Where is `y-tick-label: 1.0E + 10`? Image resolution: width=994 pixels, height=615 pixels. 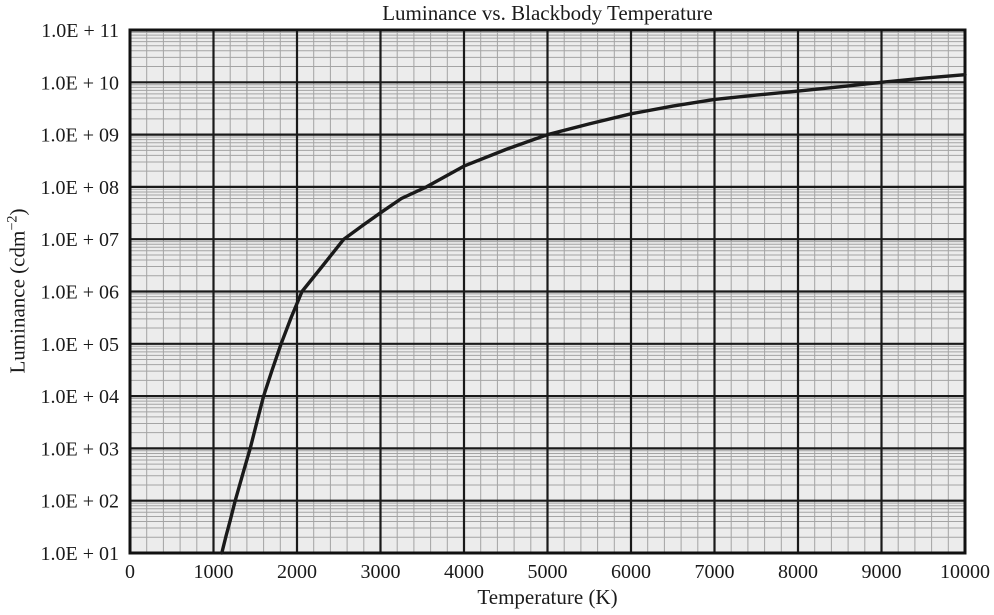
y-tick-label: 1.0E + 10 is located at coordinates (80, 83).